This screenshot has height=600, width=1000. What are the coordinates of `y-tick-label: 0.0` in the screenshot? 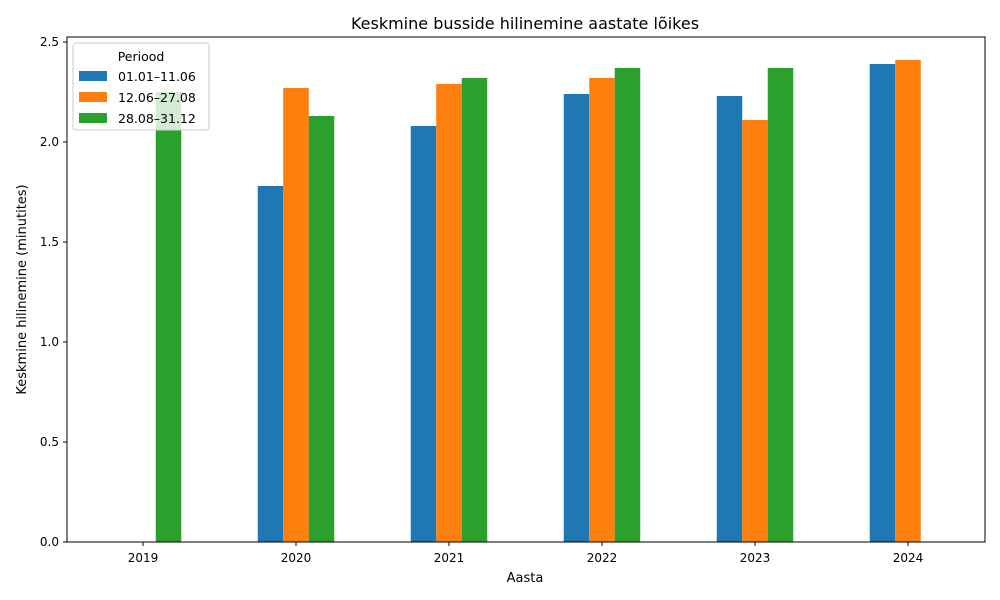 It's located at (49, 542).